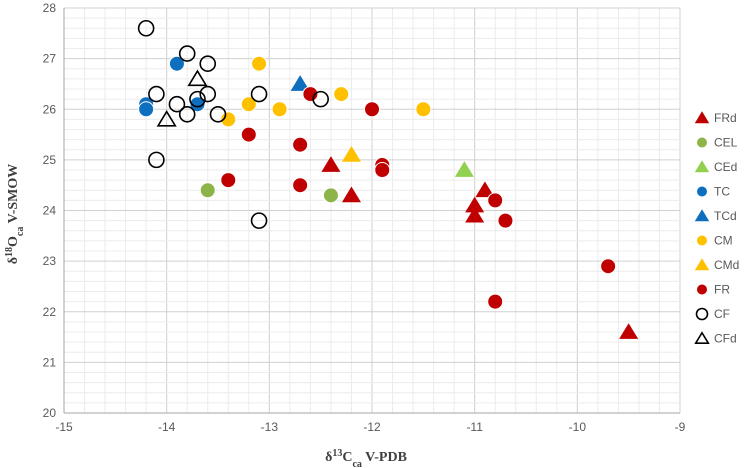  I want to click on y-tick-label: 26, so click(50, 109).